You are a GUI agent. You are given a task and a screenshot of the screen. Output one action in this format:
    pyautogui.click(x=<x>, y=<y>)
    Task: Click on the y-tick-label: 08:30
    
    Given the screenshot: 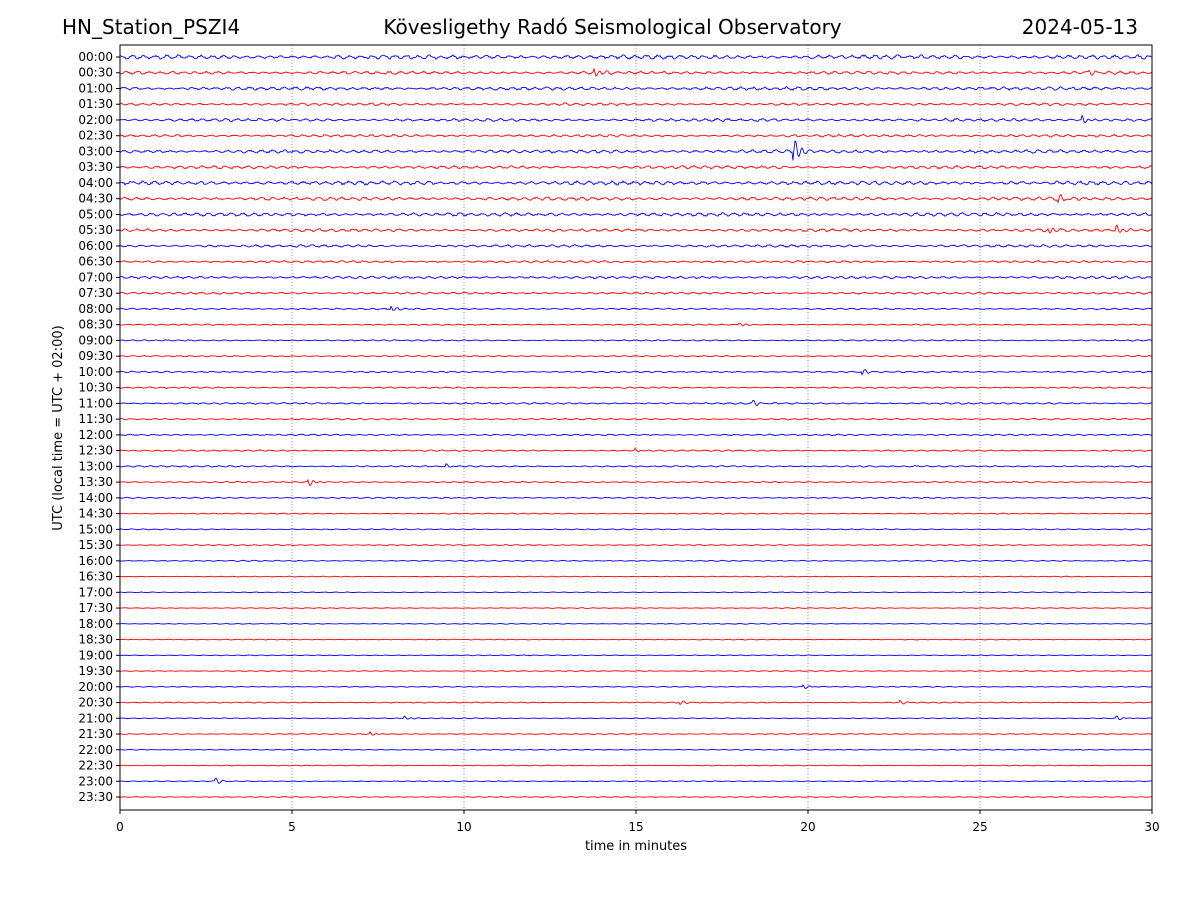 What is the action you would take?
    pyautogui.click(x=95, y=325)
    